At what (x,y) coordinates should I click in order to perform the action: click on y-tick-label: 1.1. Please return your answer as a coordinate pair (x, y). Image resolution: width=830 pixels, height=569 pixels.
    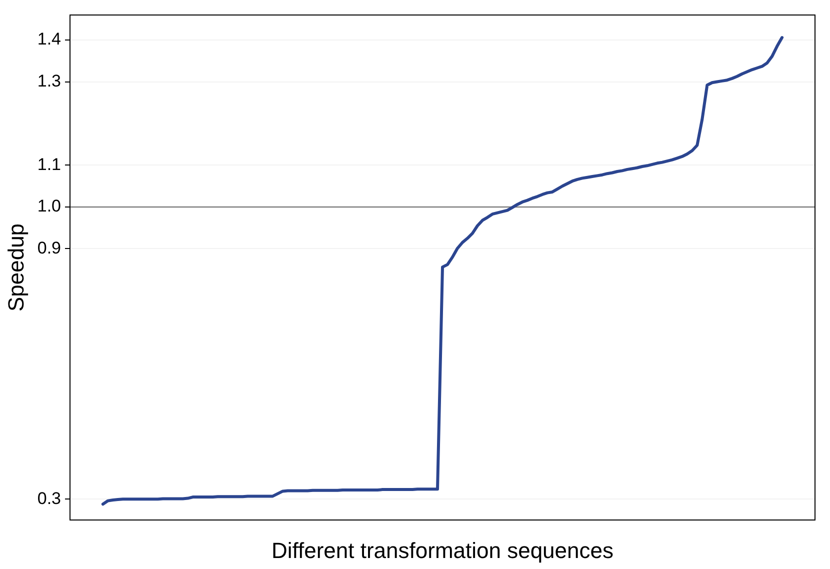
    Looking at the image, I should click on (49, 164).